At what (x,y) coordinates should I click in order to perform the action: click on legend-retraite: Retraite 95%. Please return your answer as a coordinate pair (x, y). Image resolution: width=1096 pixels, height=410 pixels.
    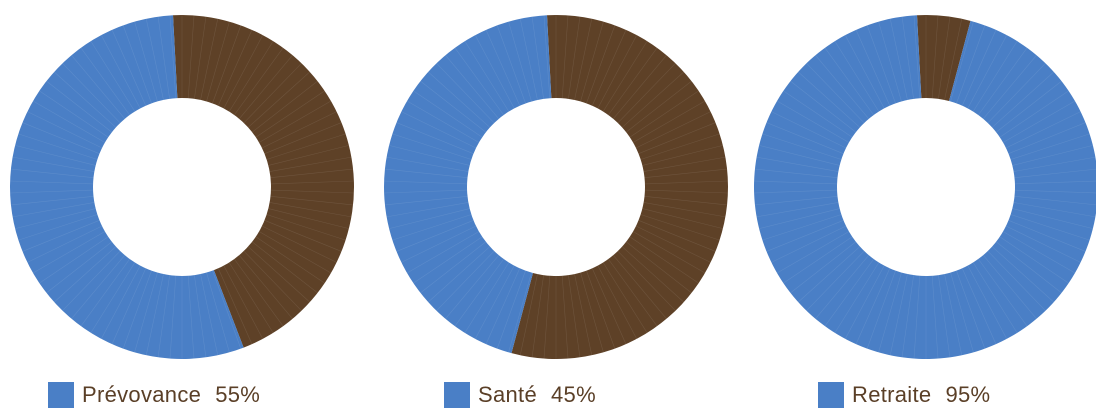
    Looking at the image, I should click on (904, 395).